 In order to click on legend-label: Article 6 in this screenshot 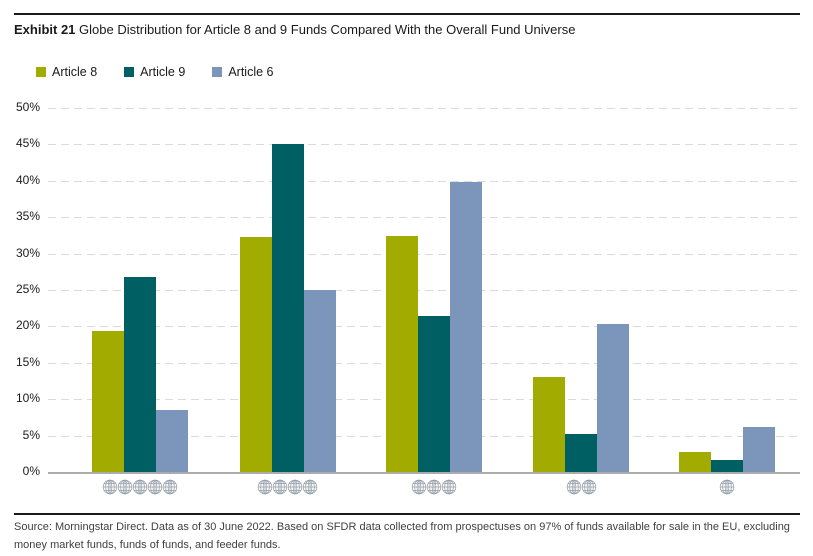, I will do `click(251, 72)`.